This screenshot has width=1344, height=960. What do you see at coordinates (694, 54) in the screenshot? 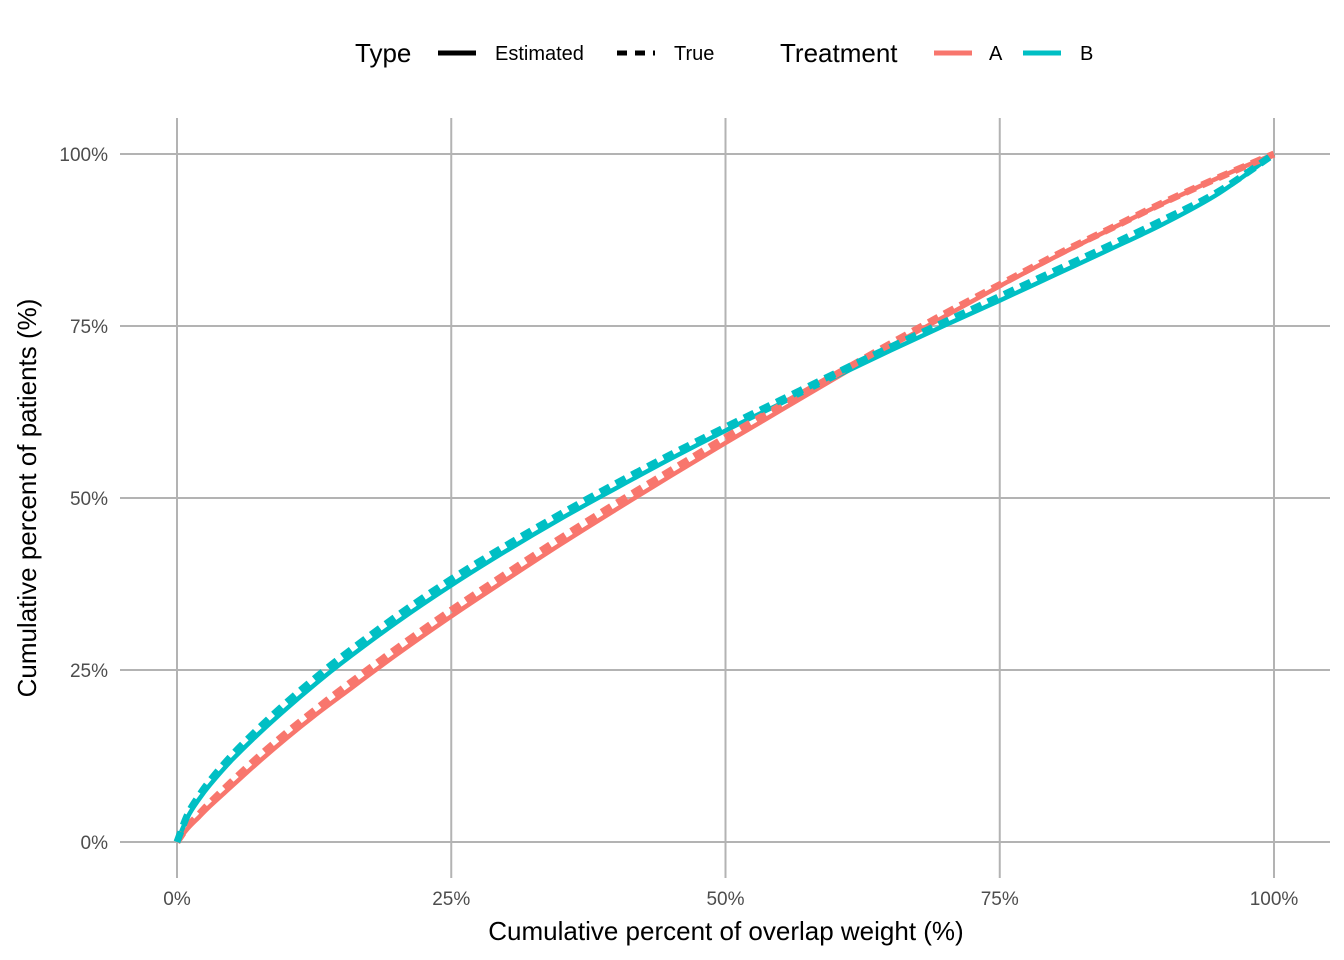
I see `legend-label-true: True` at bounding box center [694, 54].